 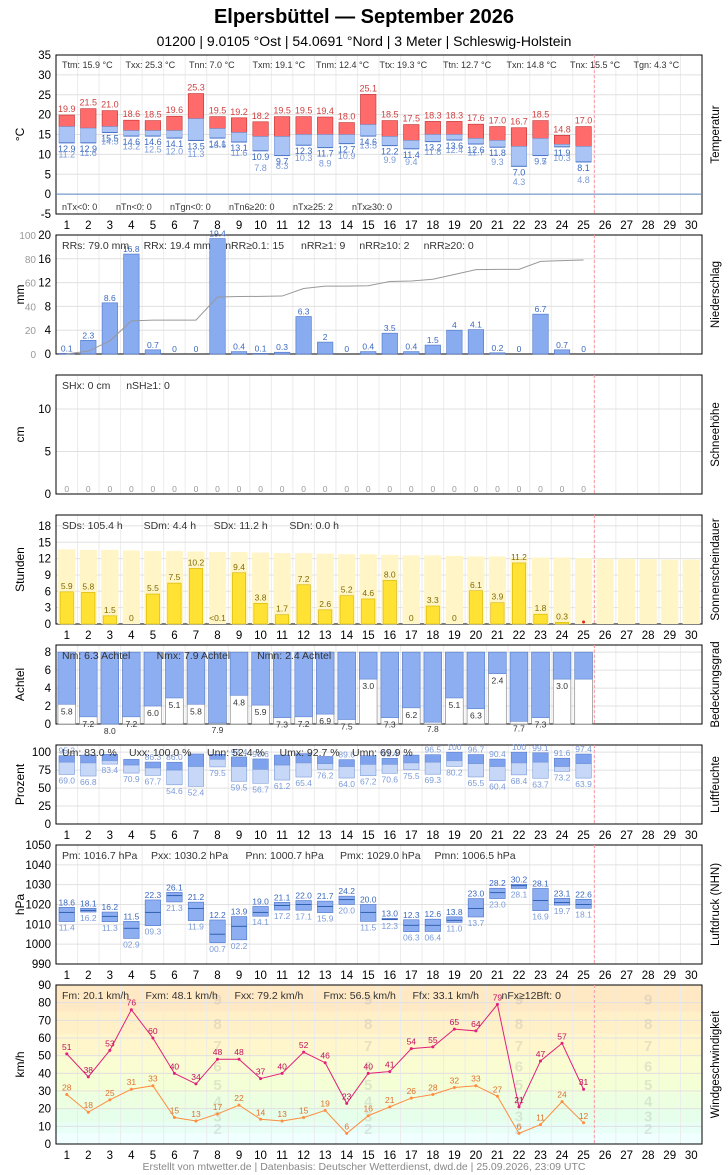 I want to click on x-tick-label: 20, so click(x=476, y=1155).